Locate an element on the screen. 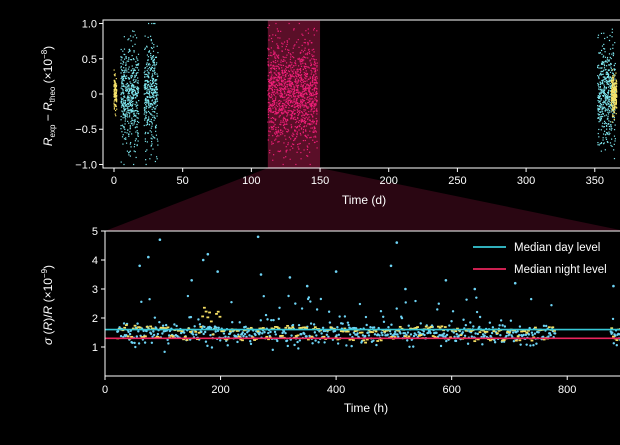 This screenshot has height=445, width=620. top-y-axis: −1.0−0.500.51.0 is located at coordinates (89, 95).